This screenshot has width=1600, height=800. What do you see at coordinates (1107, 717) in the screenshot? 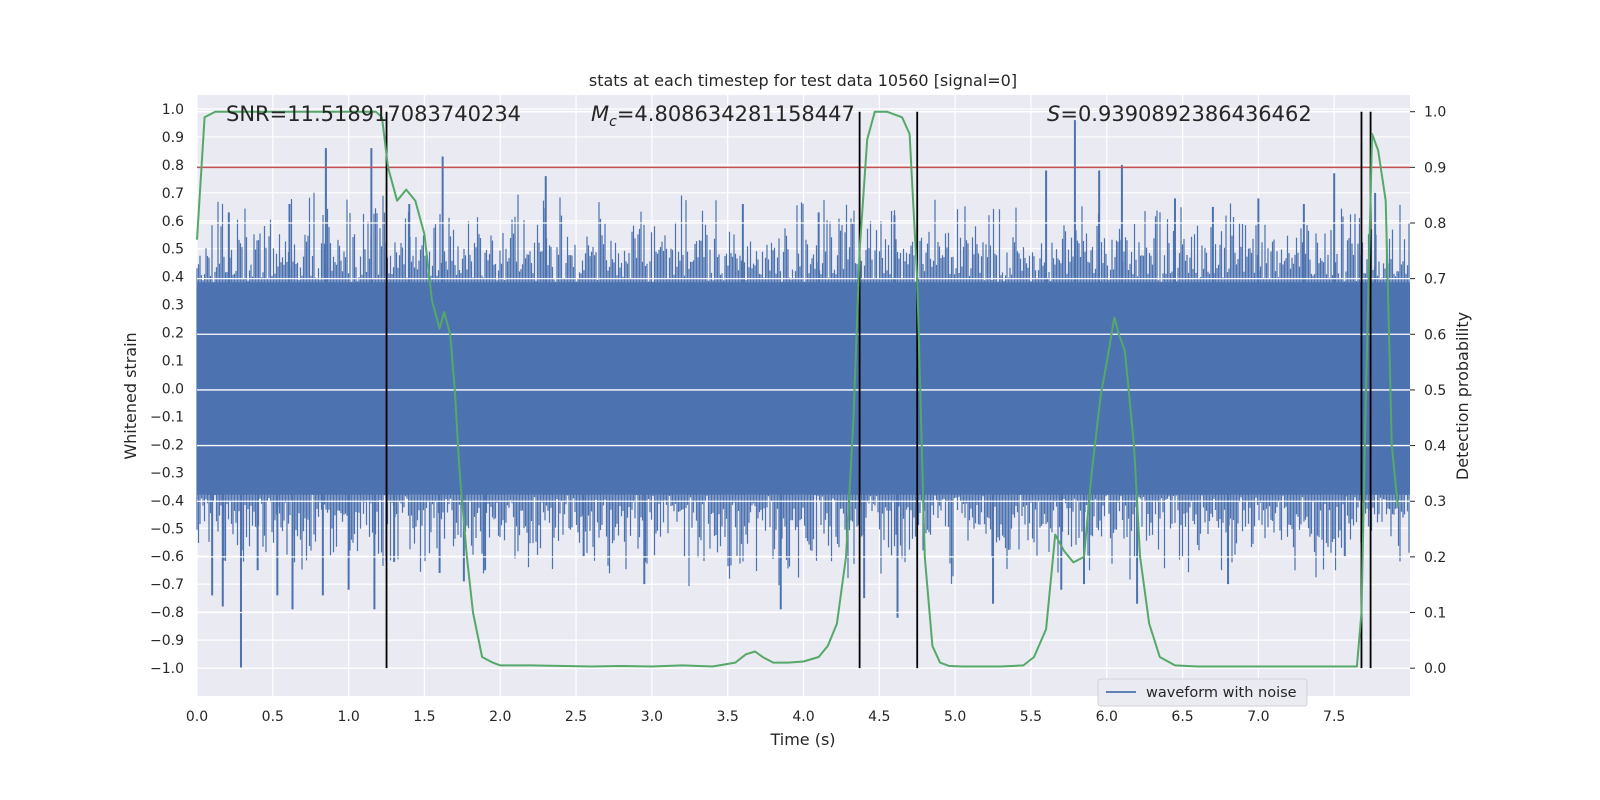
I see `x-tick-label: 6.0` at bounding box center [1107, 717].